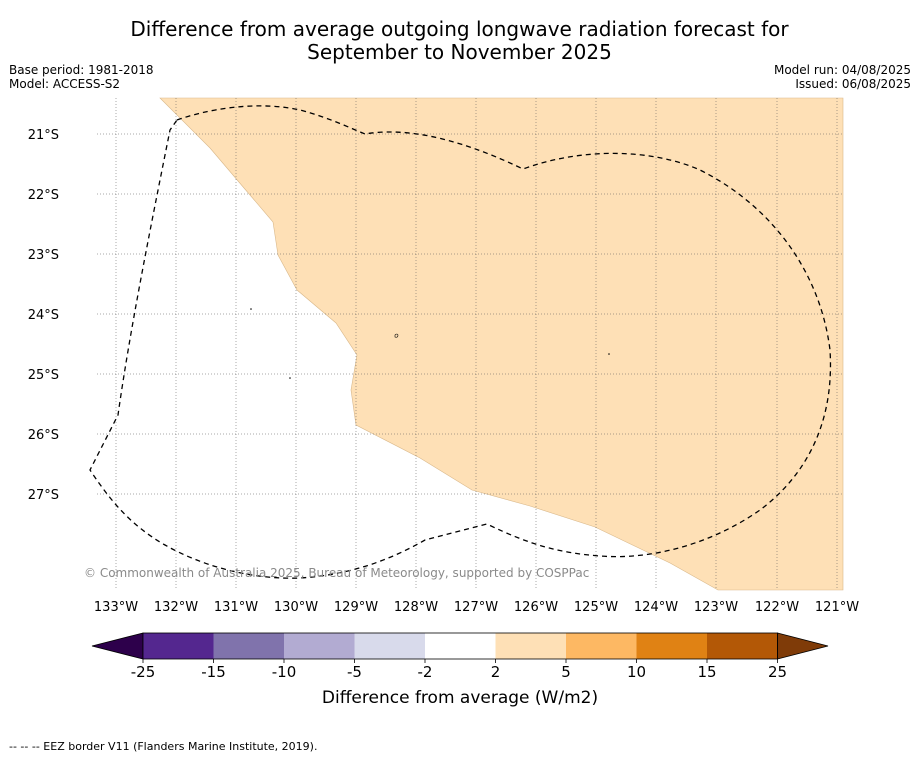  What do you see at coordinates (636, 672) in the screenshot?
I see `colorbar-tick-label: 10` at bounding box center [636, 672].